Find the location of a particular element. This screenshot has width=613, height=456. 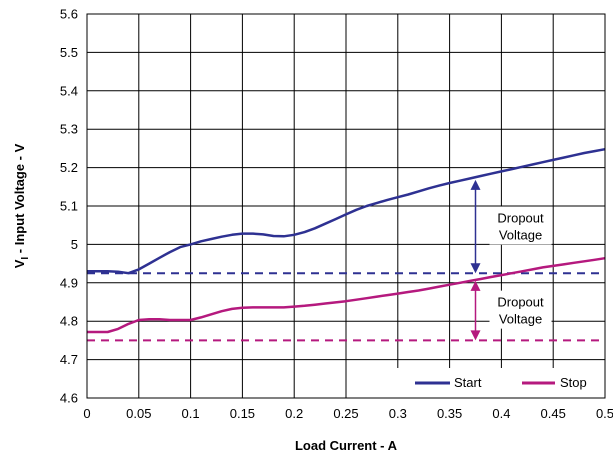

y-tick-label: 5.1 is located at coordinates (69, 206).